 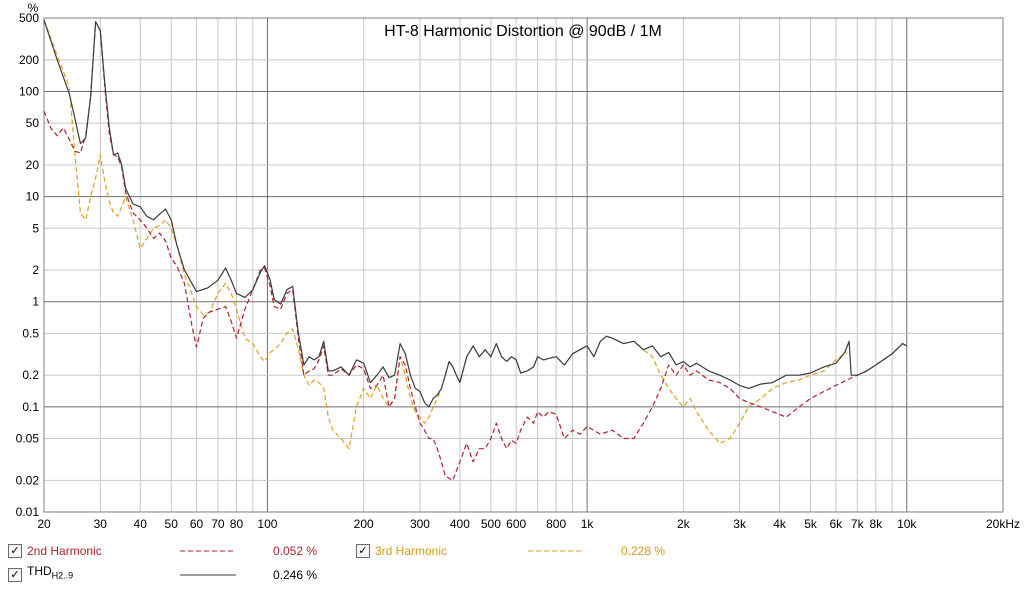 I want to click on legend-label-thd-subscript: H2..9, so click(x=62, y=575).